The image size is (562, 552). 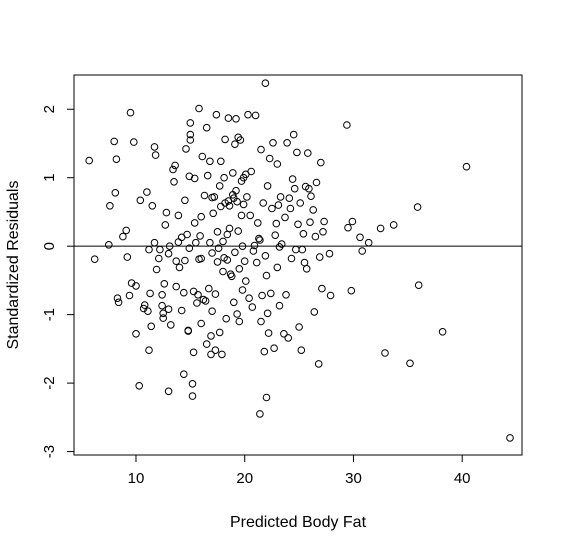 What do you see at coordinates (49, 178) in the screenshot?
I see `y-tick-label: 1` at bounding box center [49, 178].